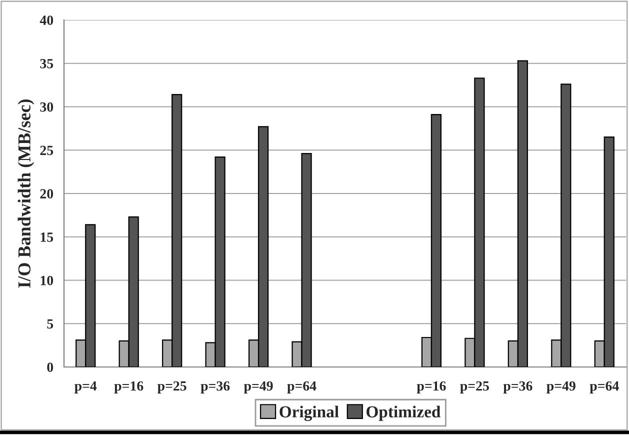  I want to click on y-tick-label: 15, so click(47, 237).